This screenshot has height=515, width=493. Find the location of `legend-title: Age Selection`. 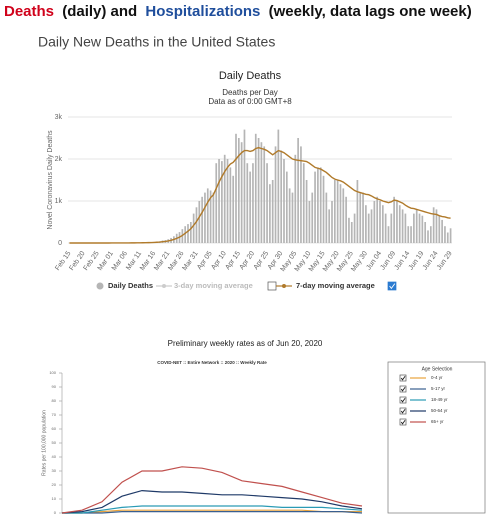

legend-title: Age Selection is located at coordinates (437, 369).